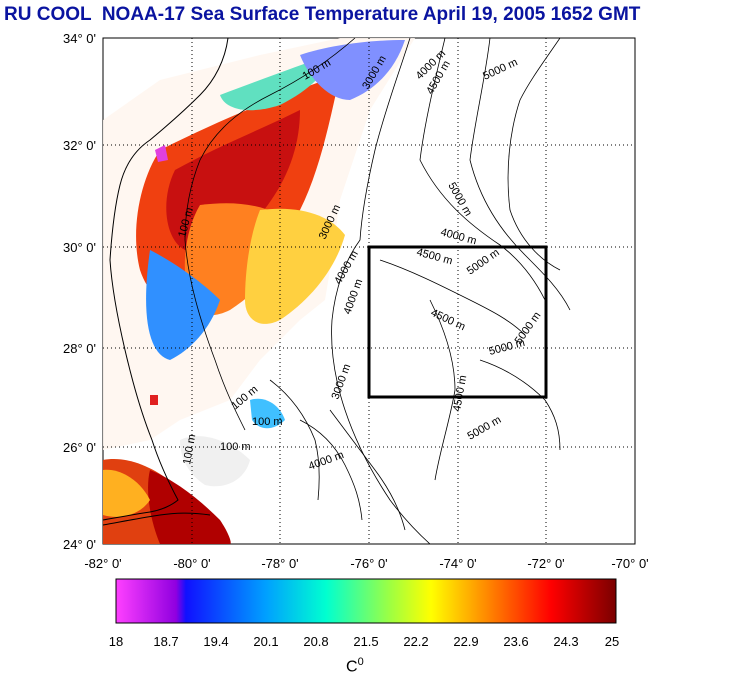 The height and width of the screenshot is (680, 736). What do you see at coordinates (215, 641) in the screenshot?
I see `colorbar-tick-label: 19.4` at bounding box center [215, 641].